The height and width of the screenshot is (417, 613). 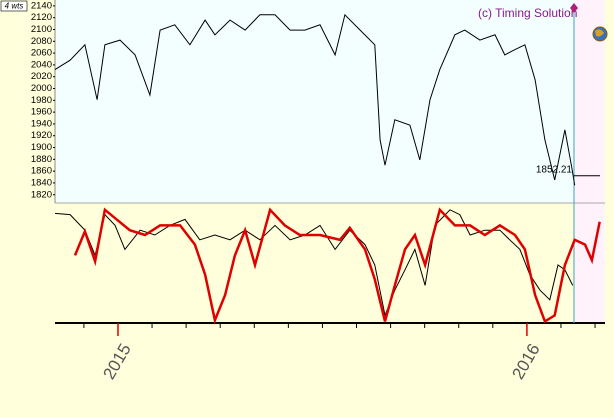 I want to click on y-tick-label: 1840, so click(x=41, y=182).